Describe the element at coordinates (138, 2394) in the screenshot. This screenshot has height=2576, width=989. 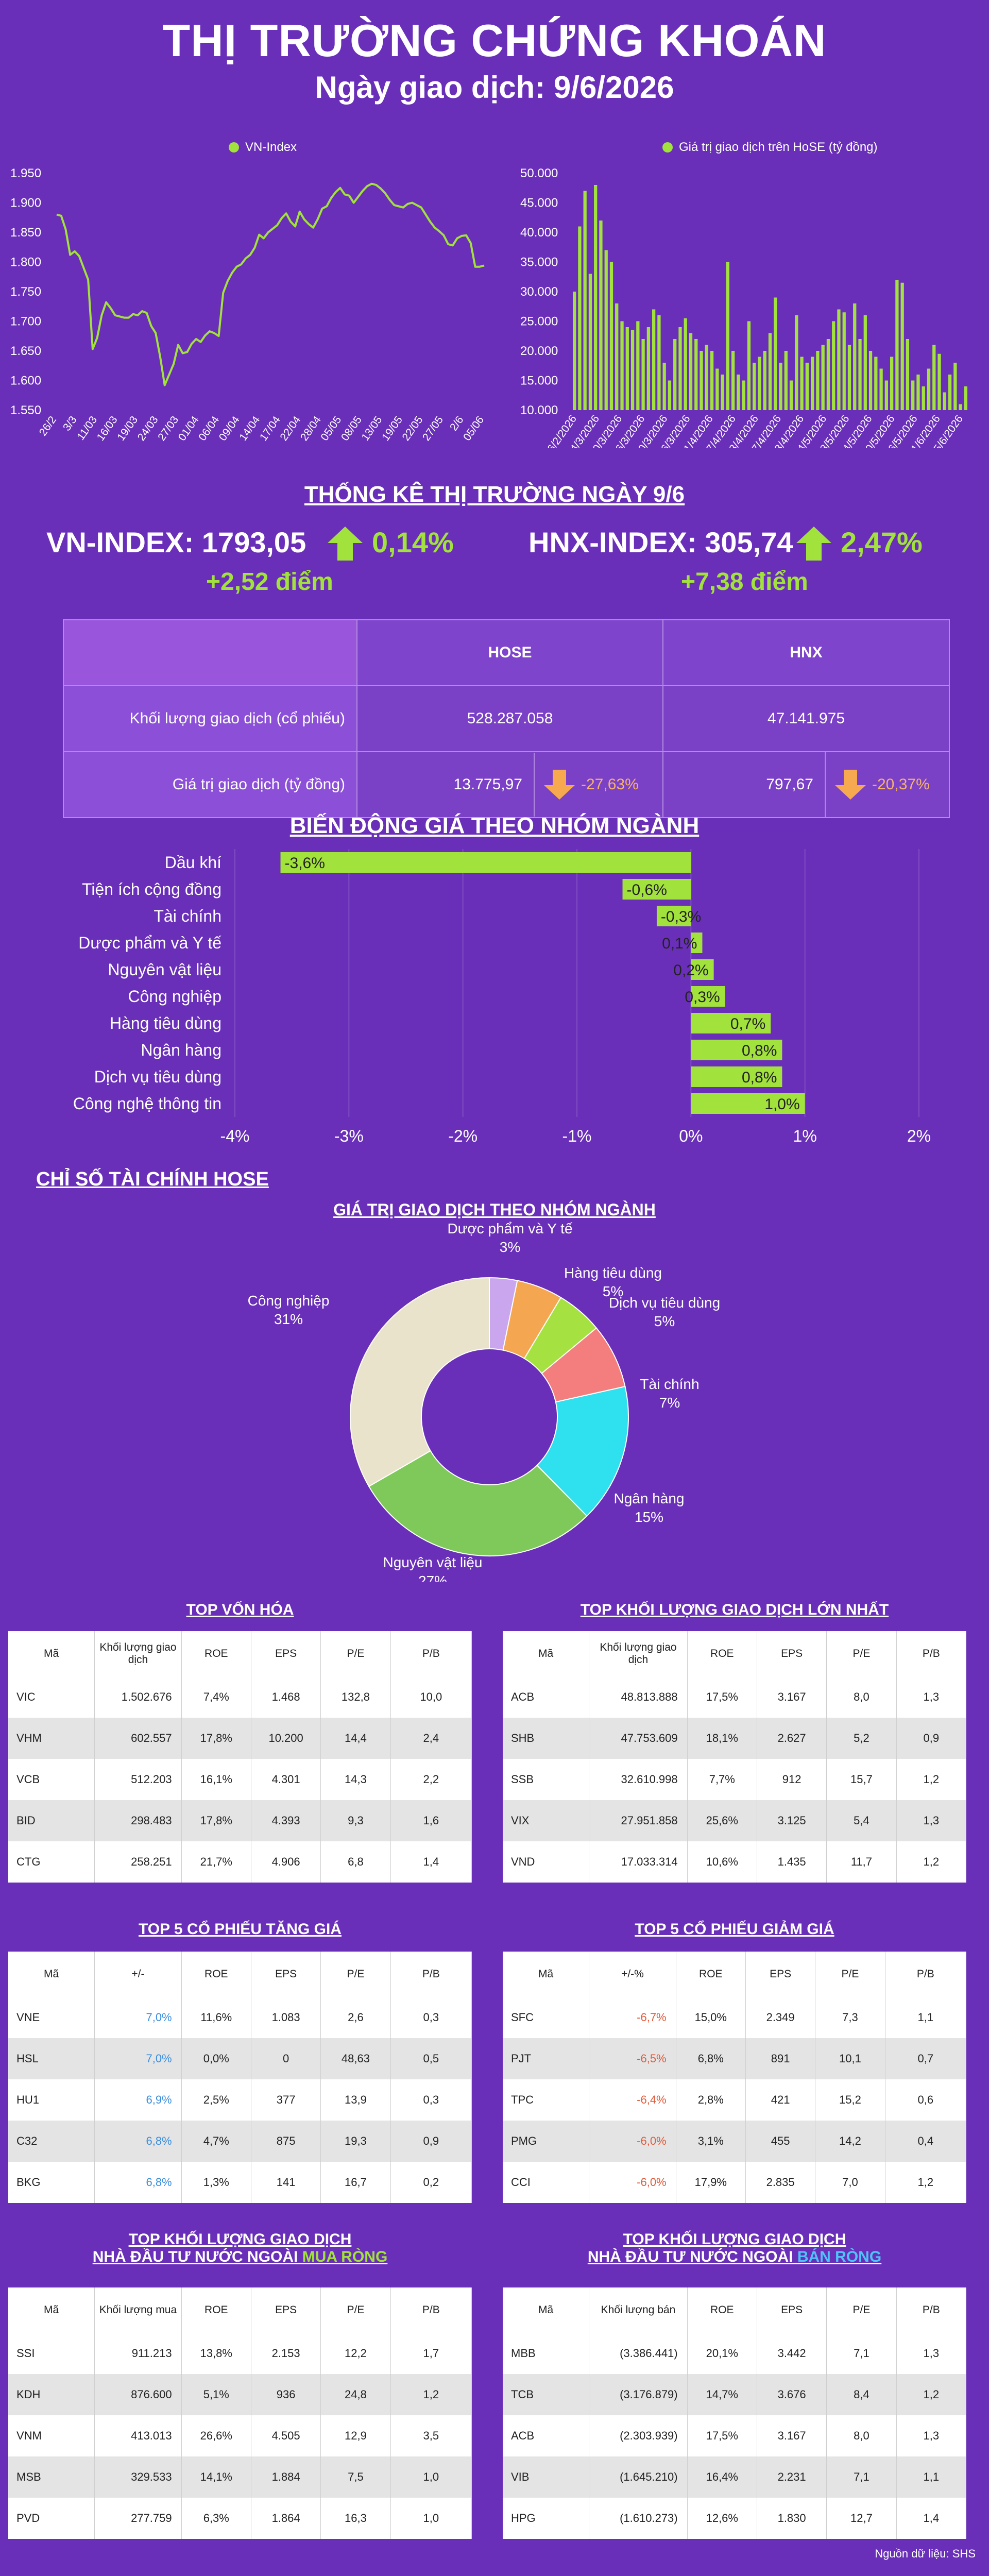
I see `table-cell: 876.600` at that location.